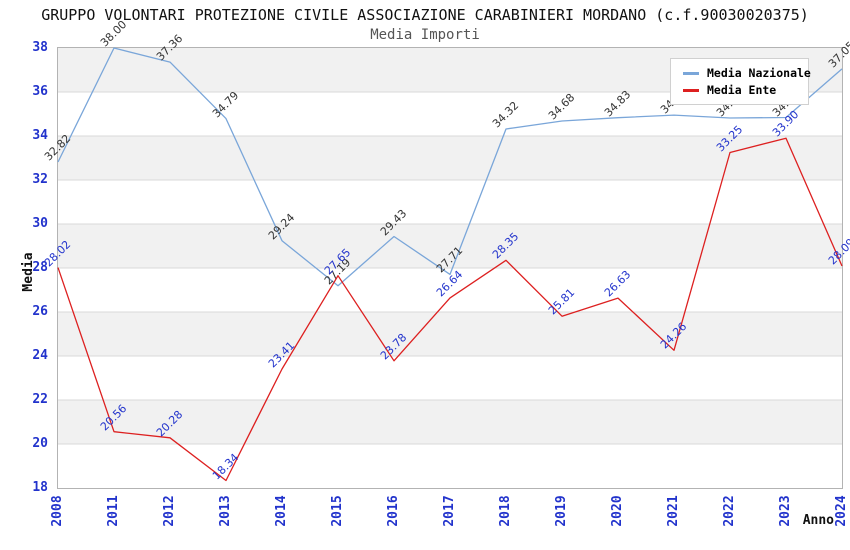  What do you see at coordinates (40, 179) in the screenshot?
I see `y-tick-label: 32` at bounding box center [40, 179].